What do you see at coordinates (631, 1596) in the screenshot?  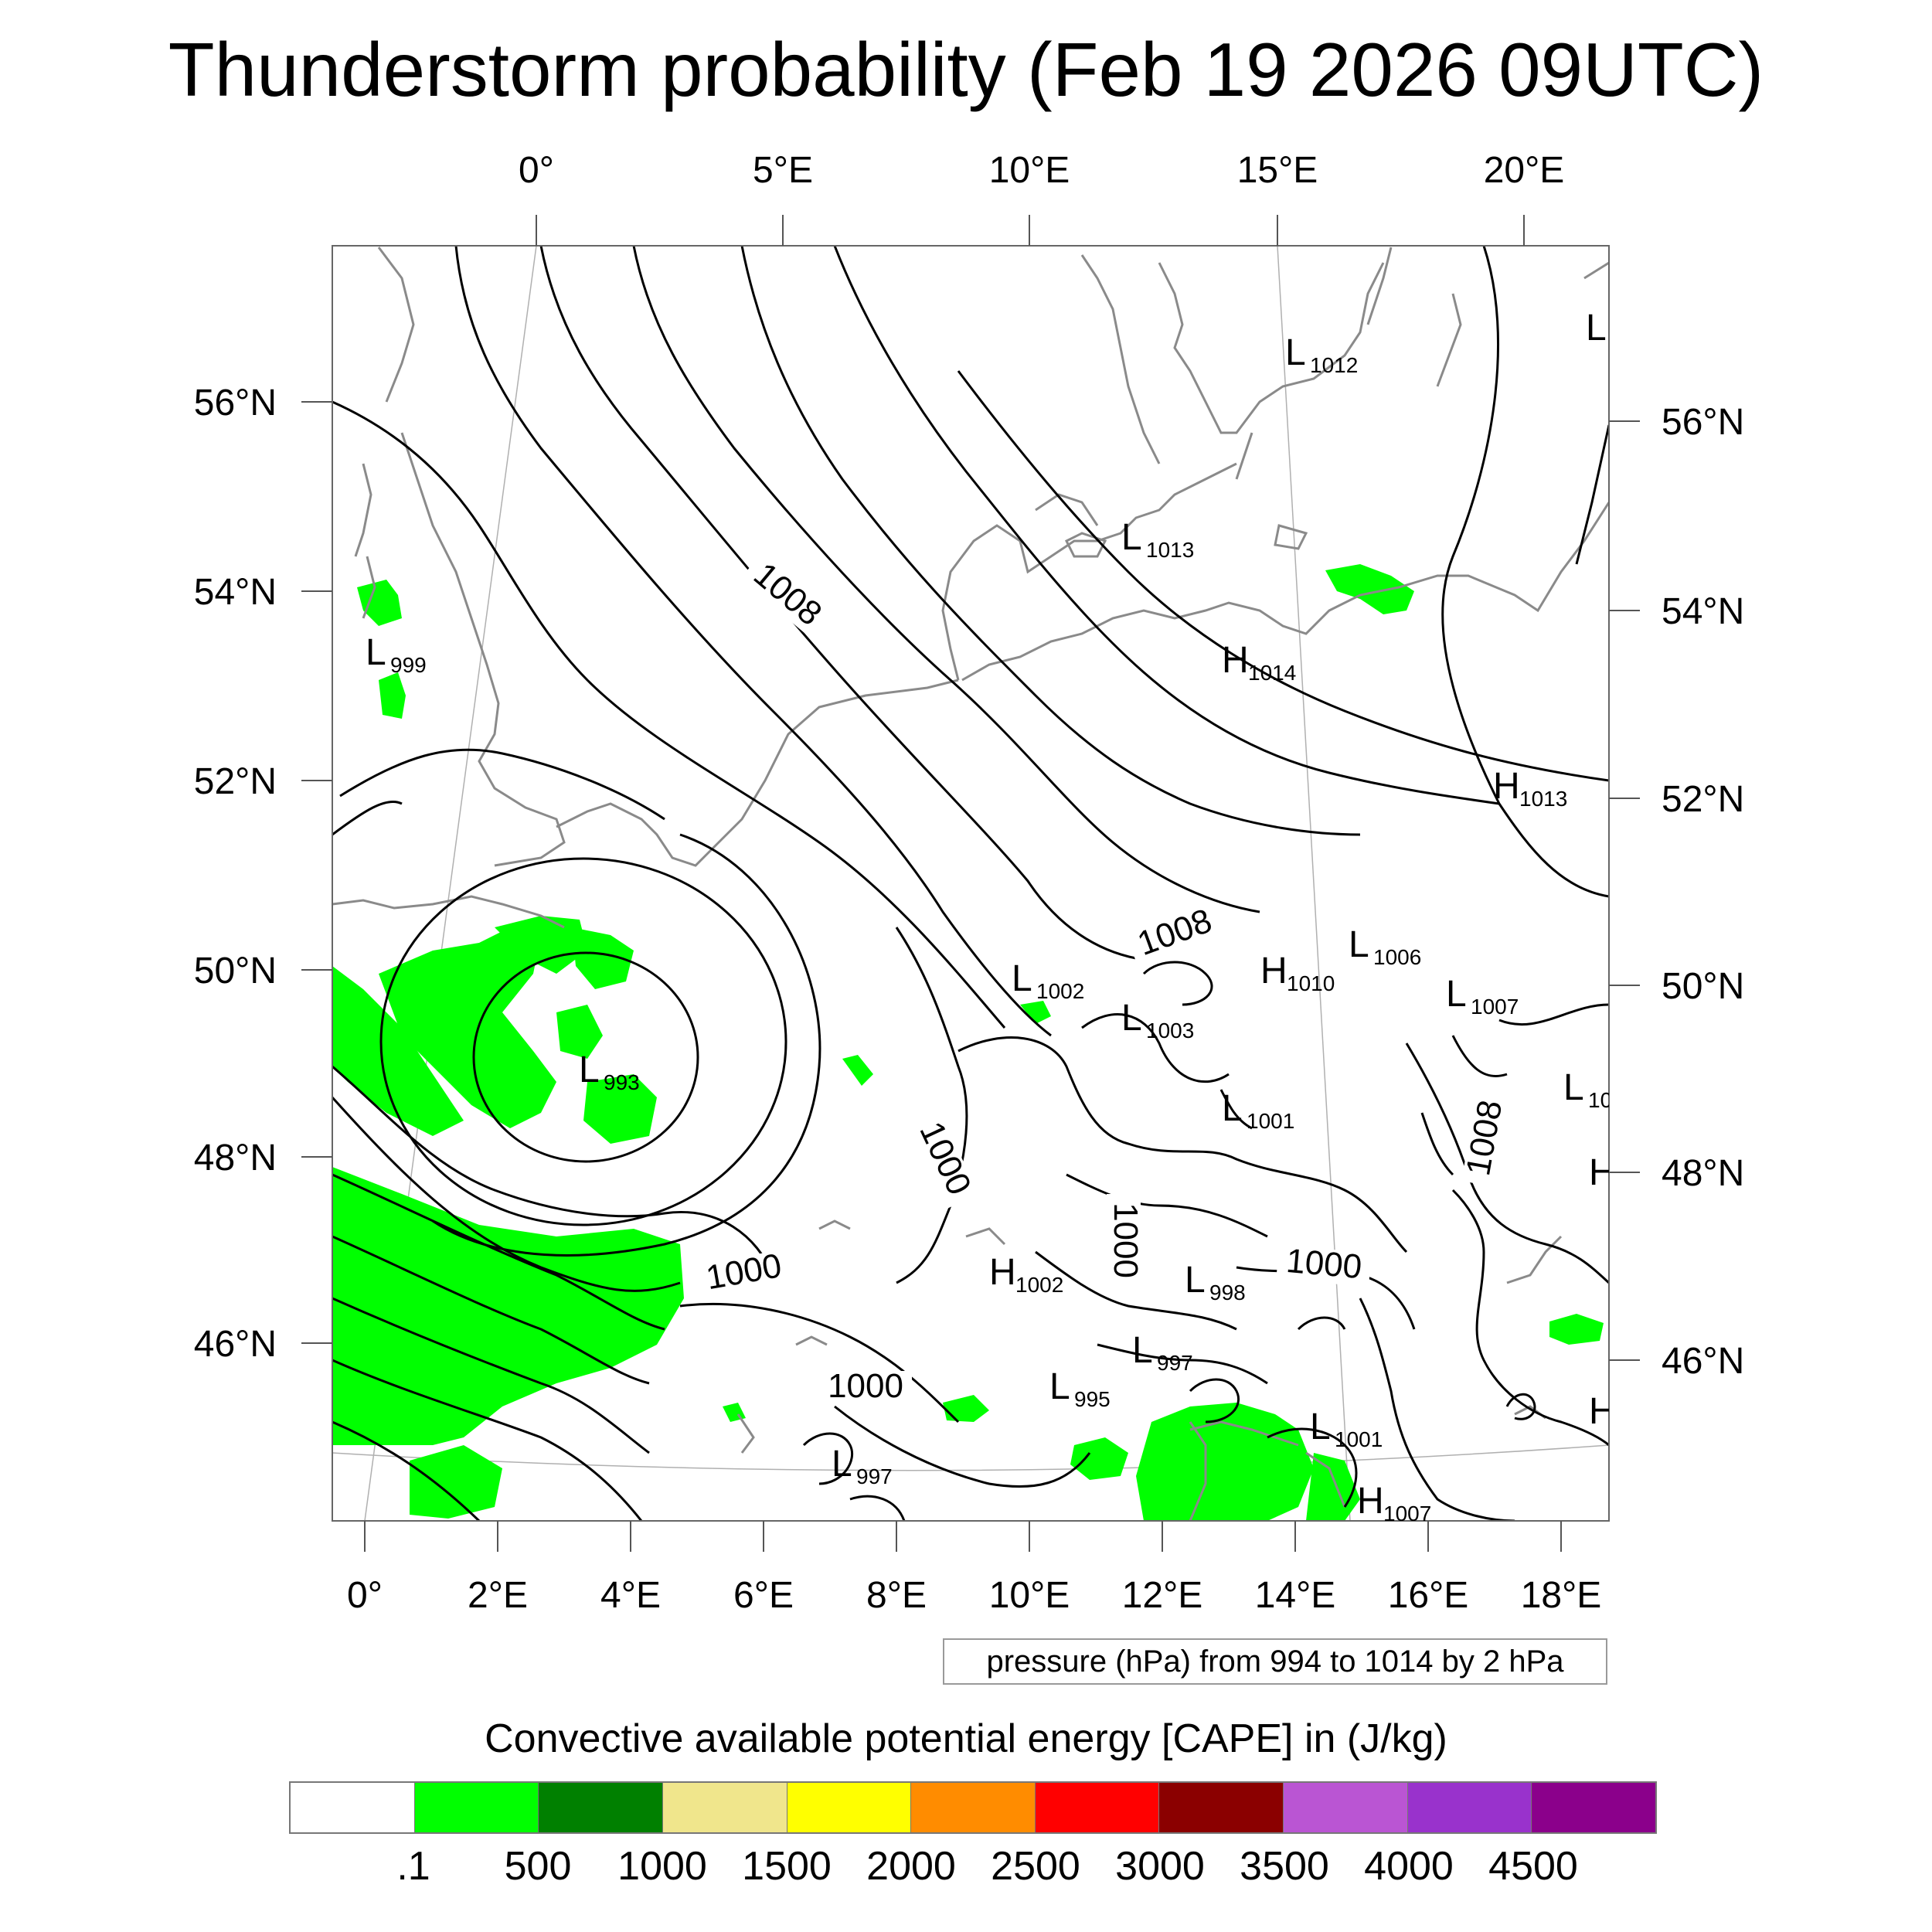 I see `bottom-lon-label: 4°E` at bounding box center [631, 1596].